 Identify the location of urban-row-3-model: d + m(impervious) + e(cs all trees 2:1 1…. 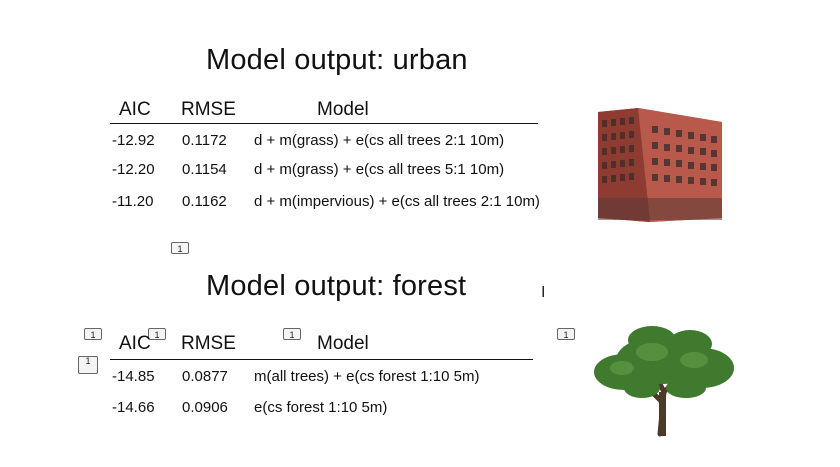
(397, 201).